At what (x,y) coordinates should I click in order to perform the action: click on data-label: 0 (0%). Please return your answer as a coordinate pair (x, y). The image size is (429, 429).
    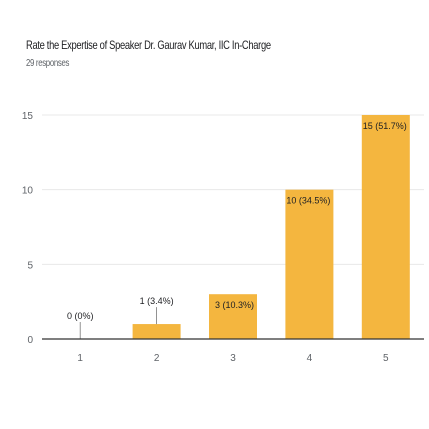
    Looking at the image, I should click on (80, 316).